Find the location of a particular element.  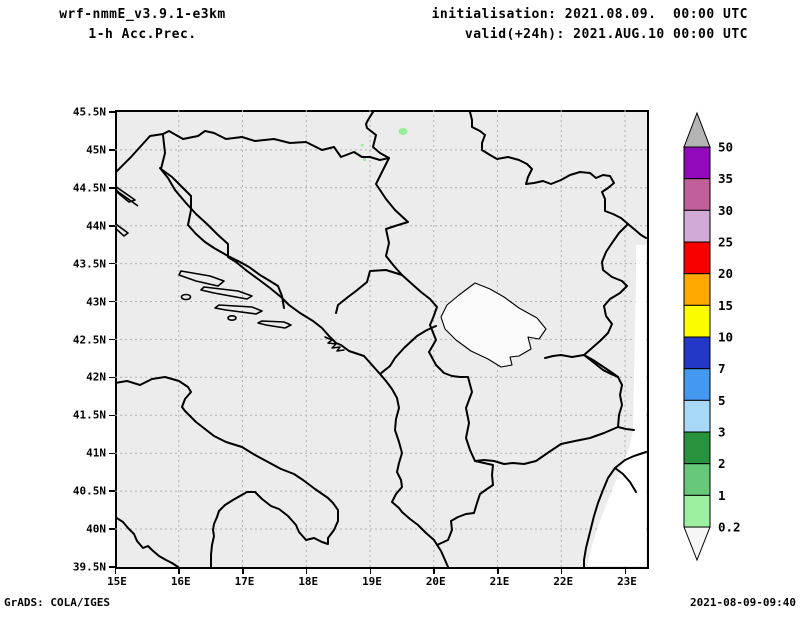

y-tick-label: 44N is located at coordinates (96, 226).